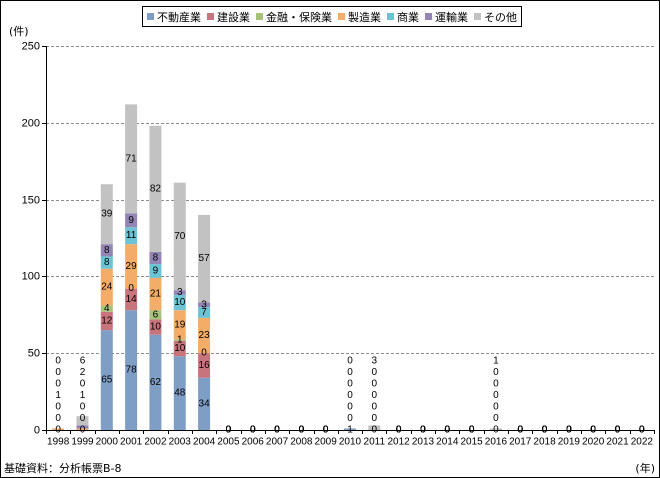  Describe the element at coordinates (399, 442) in the screenshot. I see `x-tick-label-2012: 2012` at that location.